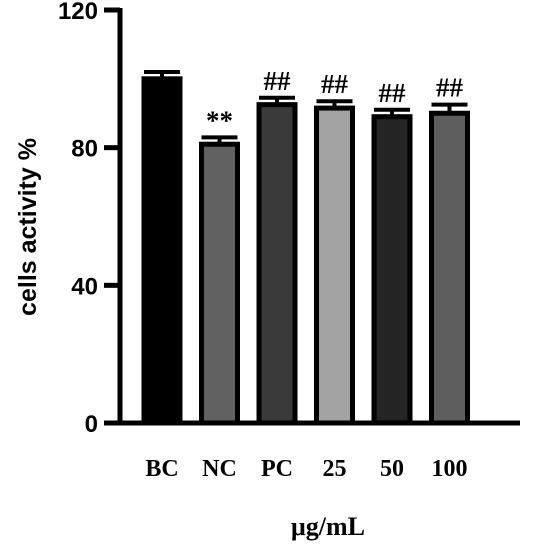 The height and width of the screenshot is (549, 535). Describe the element at coordinates (219, 469) in the screenshot. I see `x-tick-label: NC` at that location.